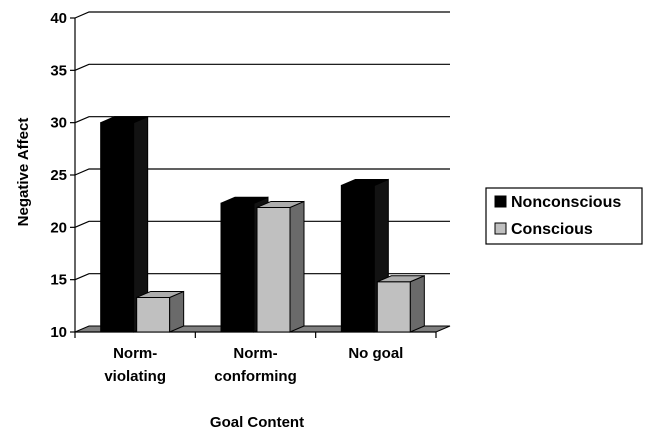 This screenshot has height=437, width=650. I want to click on y-tick-label: 40, so click(58, 18).